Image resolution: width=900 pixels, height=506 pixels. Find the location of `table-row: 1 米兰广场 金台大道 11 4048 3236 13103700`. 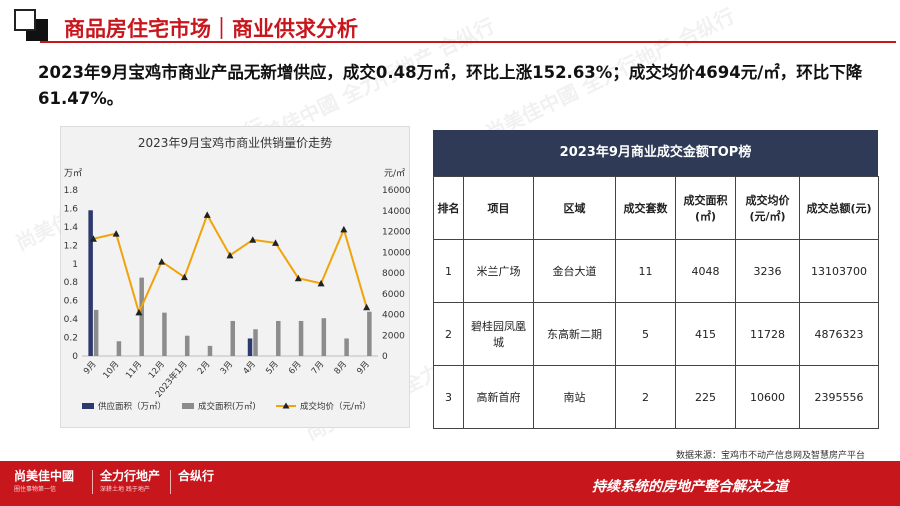

table-row: 1 米兰广场 金台大道 11 4048 3236 13103700 is located at coordinates (656, 271).